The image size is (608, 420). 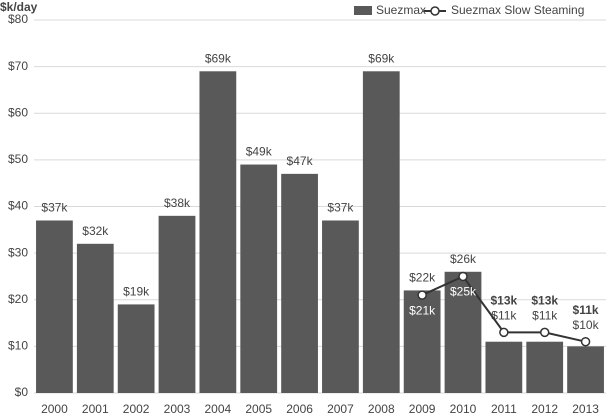 What do you see at coordinates (18, 346) in the screenshot?
I see `y-tick-label: $10` at bounding box center [18, 346].